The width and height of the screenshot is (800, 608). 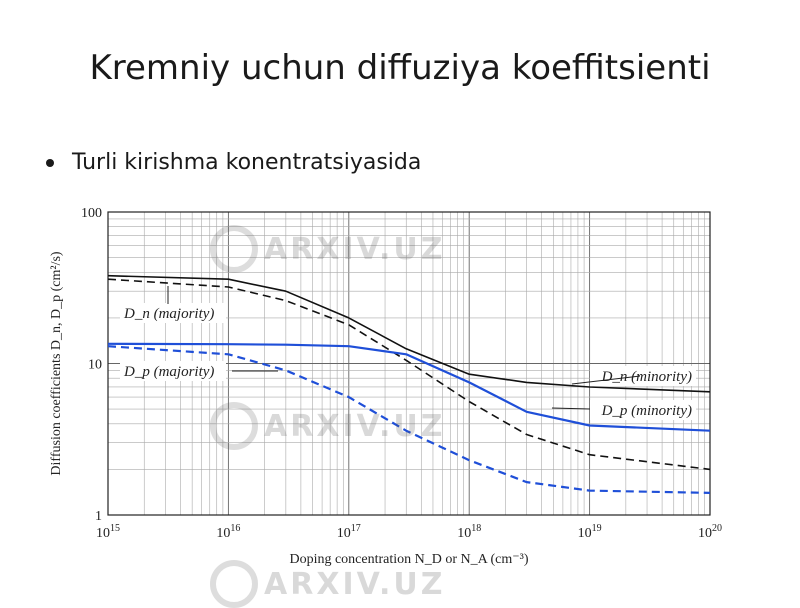 What do you see at coordinates (349, 532) in the screenshot?
I see `x-tick-label: 1017` at bounding box center [349, 532].